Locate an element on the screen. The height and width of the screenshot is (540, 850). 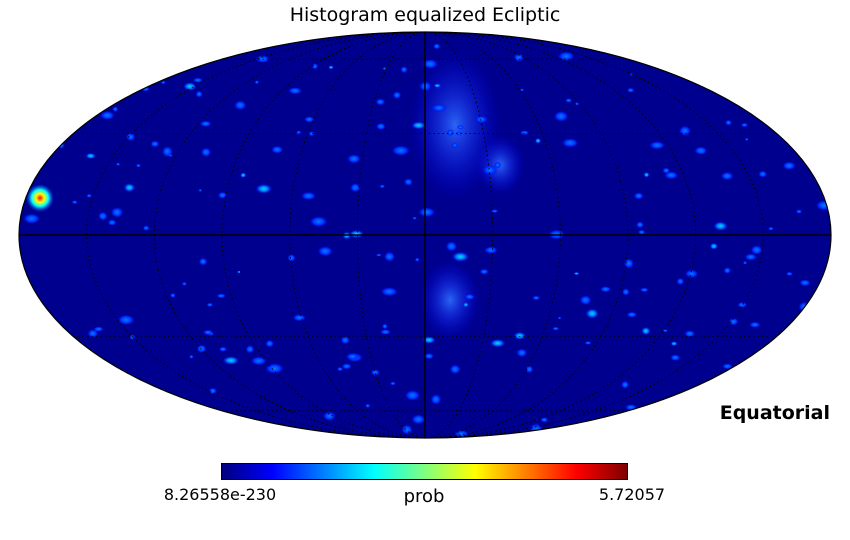
colorbar is located at coordinates (424, 471).